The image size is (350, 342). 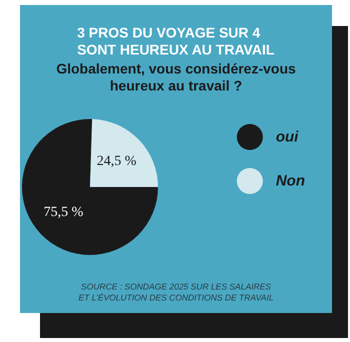 I want to click on data-label: 24,5 %, so click(x=116, y=161).